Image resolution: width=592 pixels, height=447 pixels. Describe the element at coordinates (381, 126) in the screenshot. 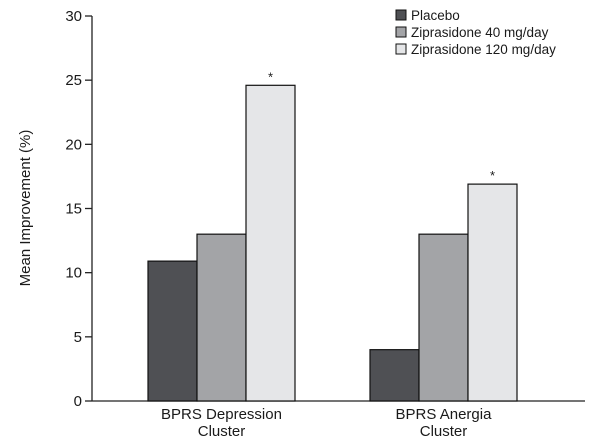

I see `annotations: **` at that location.